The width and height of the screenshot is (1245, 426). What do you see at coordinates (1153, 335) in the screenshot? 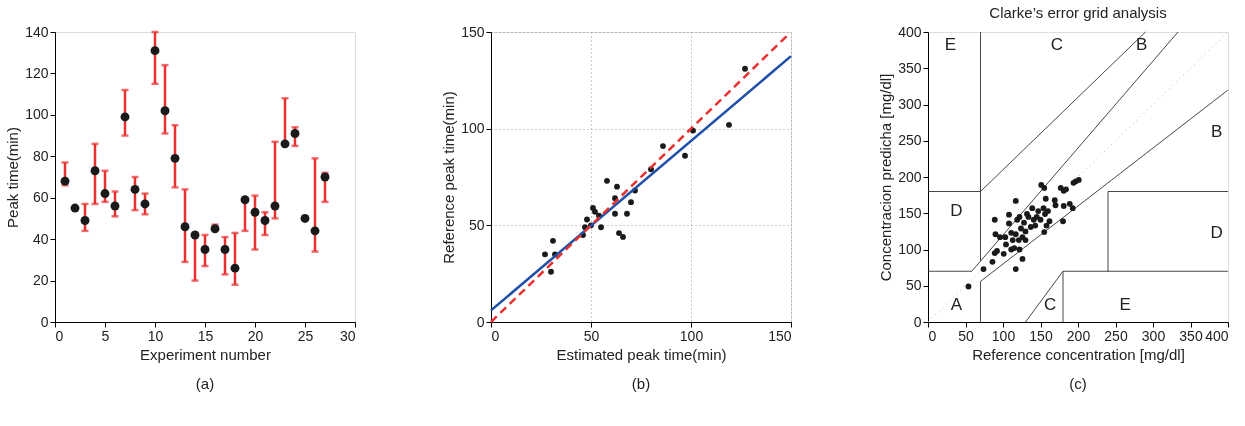
I see `x-tick-label: 300` at bounding box center [1153, 335].